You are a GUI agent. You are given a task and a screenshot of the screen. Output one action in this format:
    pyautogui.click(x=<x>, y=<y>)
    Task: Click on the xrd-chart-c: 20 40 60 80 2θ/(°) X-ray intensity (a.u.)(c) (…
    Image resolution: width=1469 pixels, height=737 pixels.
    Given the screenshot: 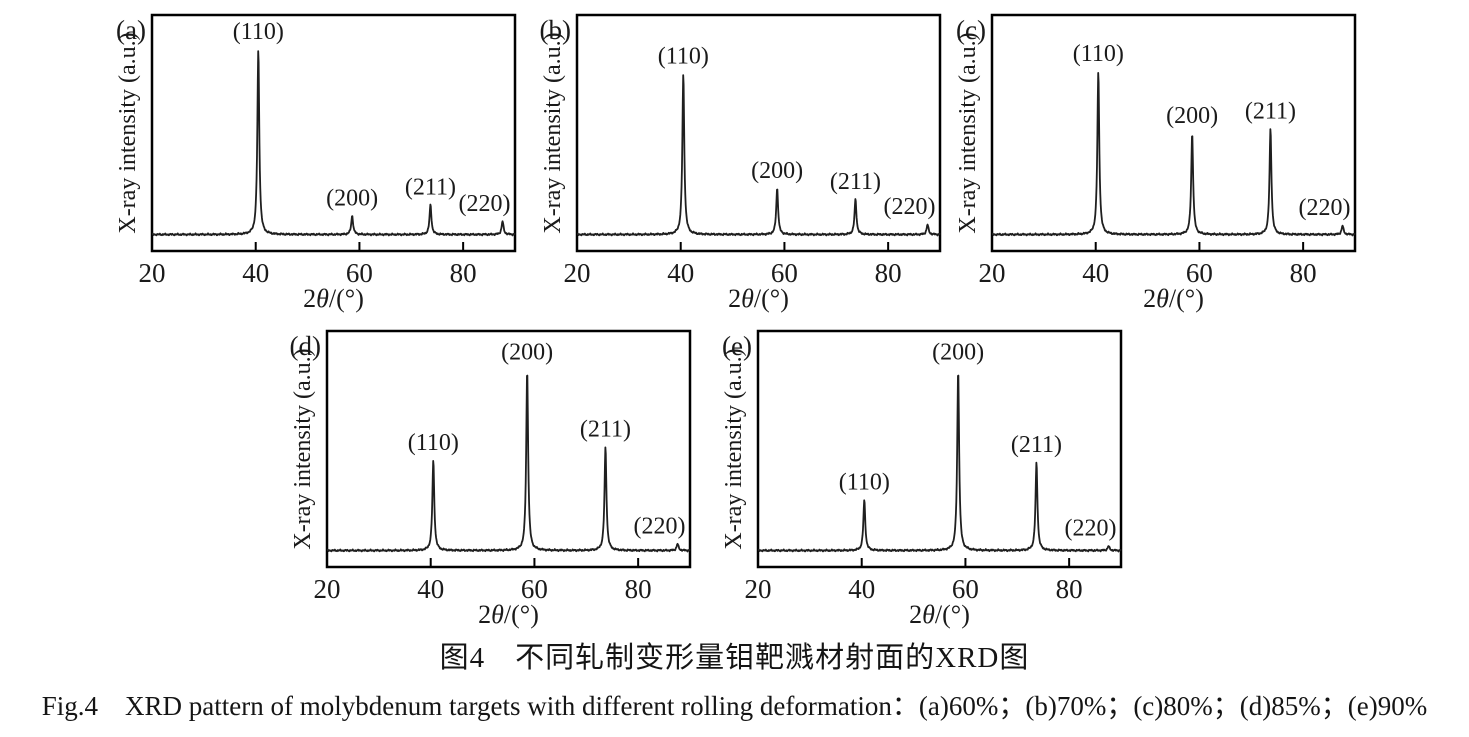 What is the action you would take?
    pyautogui.click(x=1156, y=163)
    